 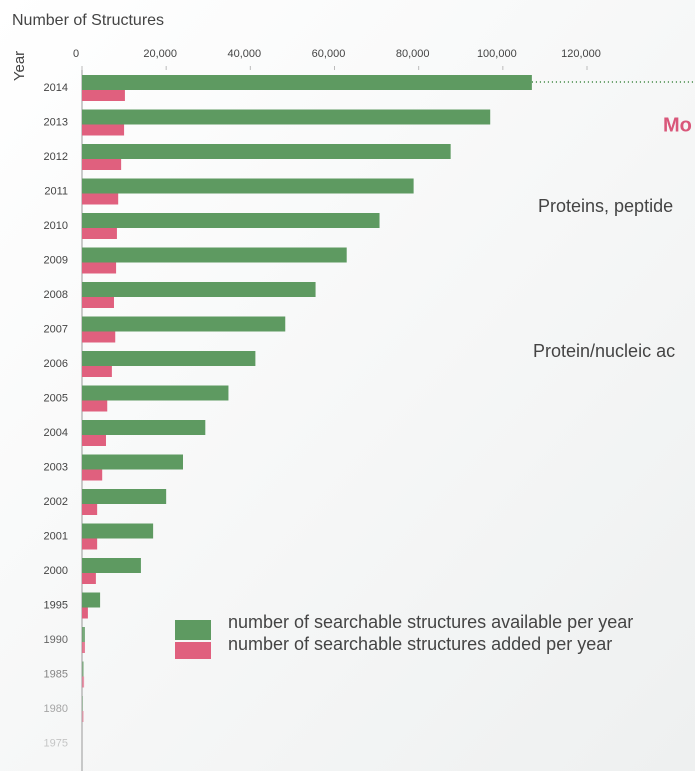 What do you see at coordinates (56, 605) in the screenshot?
I see `y-tick-label: 1995` at bounding box center [56, 605].